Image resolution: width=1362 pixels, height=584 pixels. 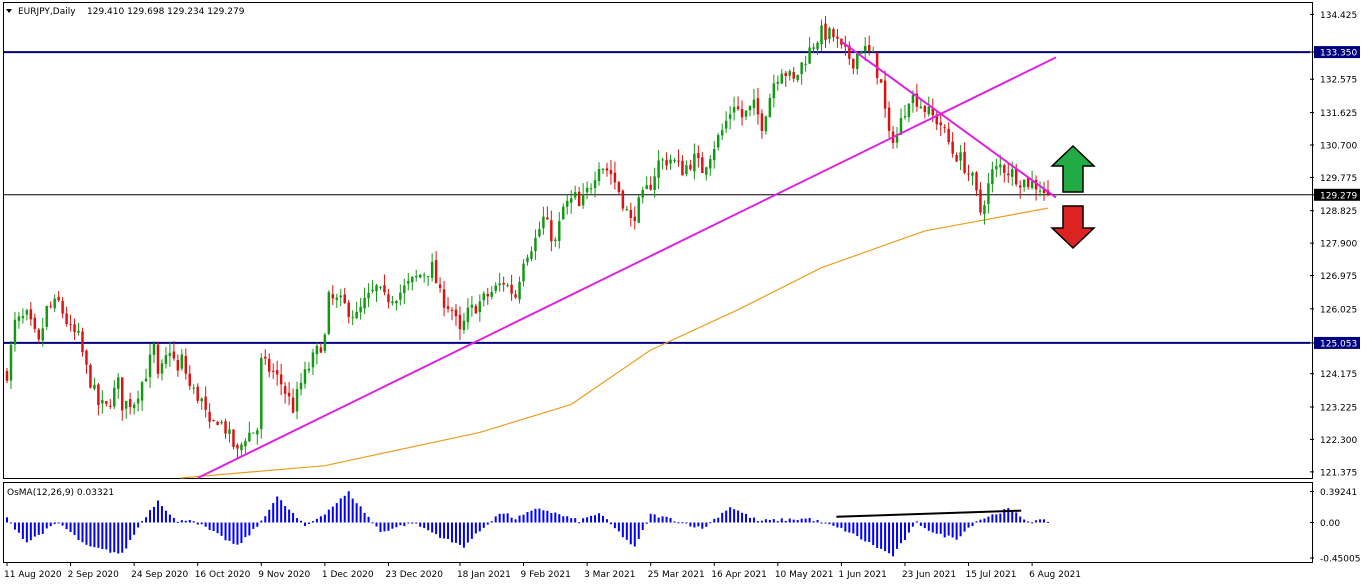 What do you see at coordinates (1338, 473) in the screenshot?
I see `price-label: 121.375` at bounding box center [1338, 473].